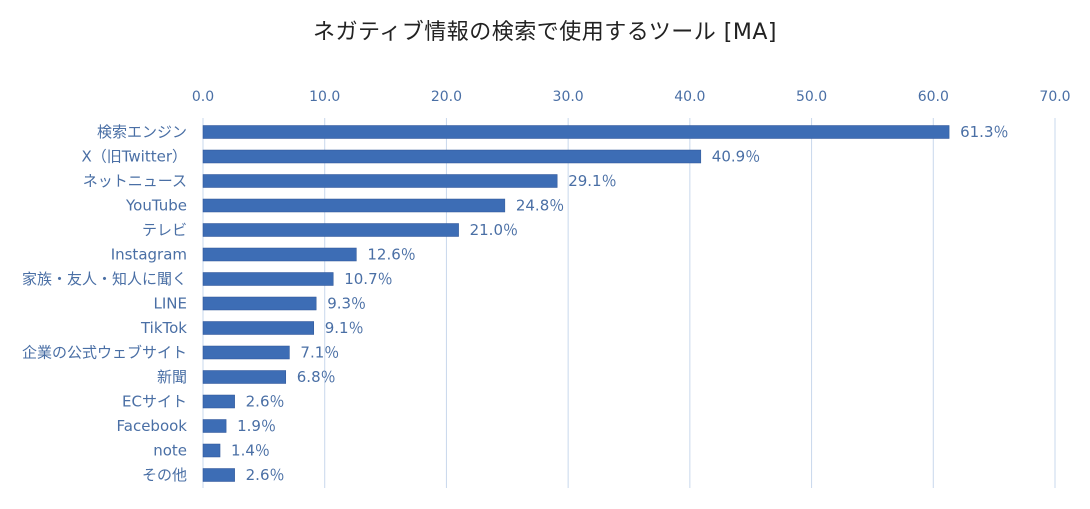 The image size is (1090, 509). I want to click on data-label: 24.8％, so click(540, 206).